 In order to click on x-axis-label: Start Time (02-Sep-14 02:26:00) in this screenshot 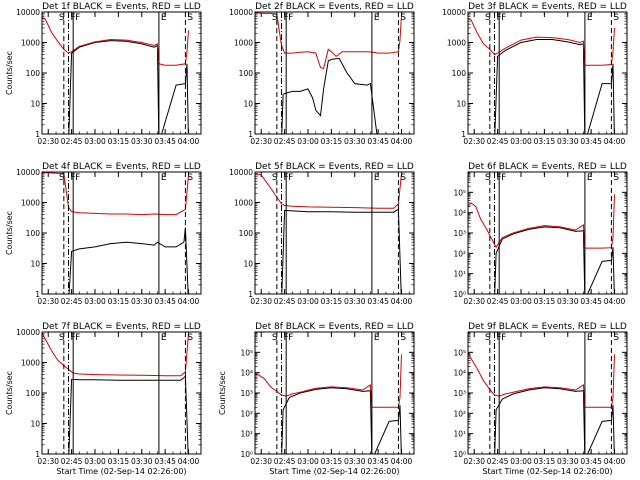, I will do `click(547, 471)`.